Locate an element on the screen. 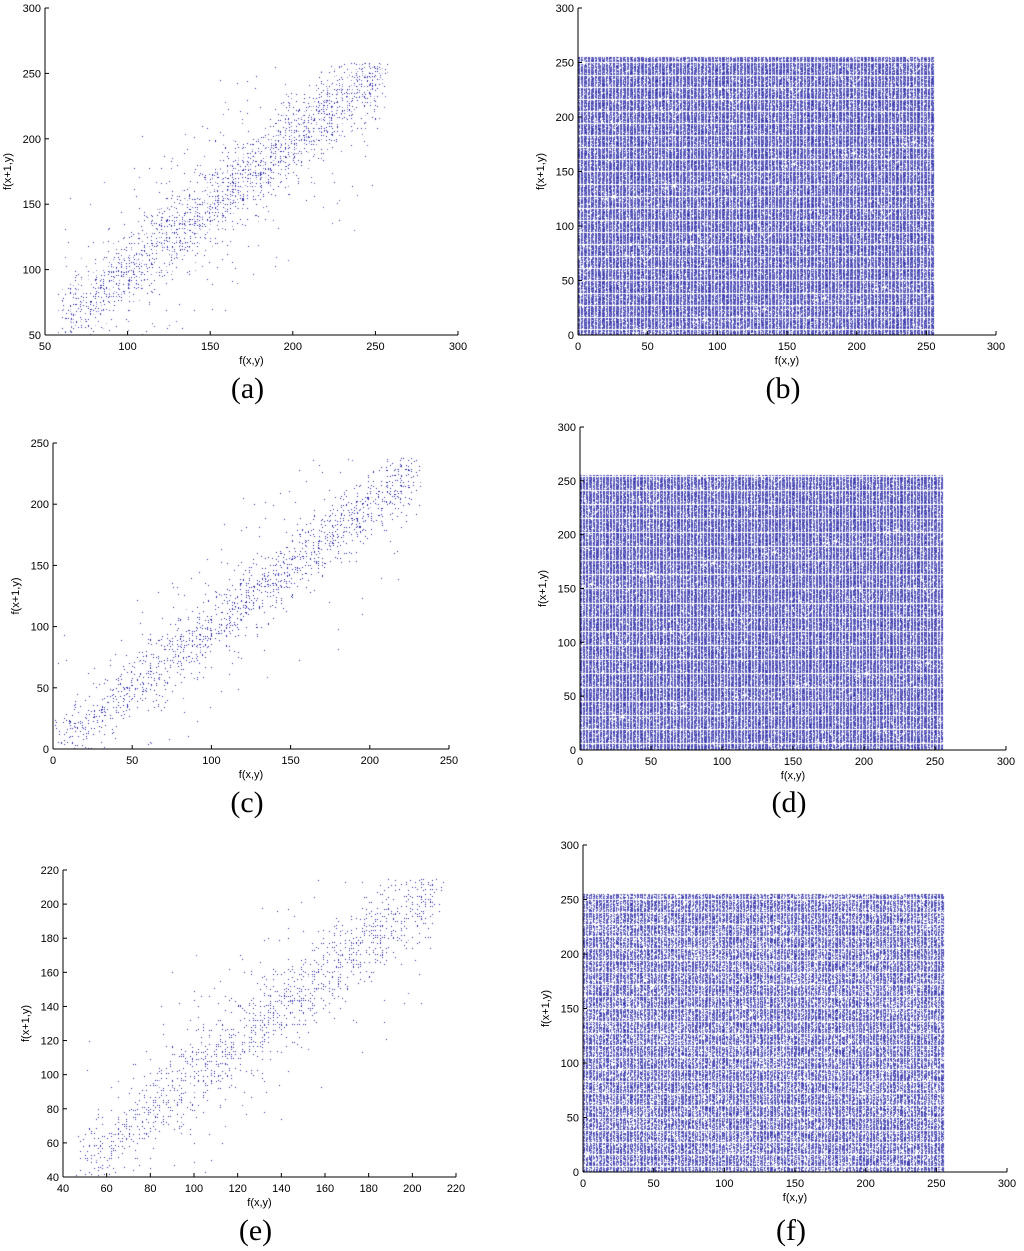 This screenshot has height=1251, width=1024. x-tick-label-b: 250 is located at coordinates (926, 347).